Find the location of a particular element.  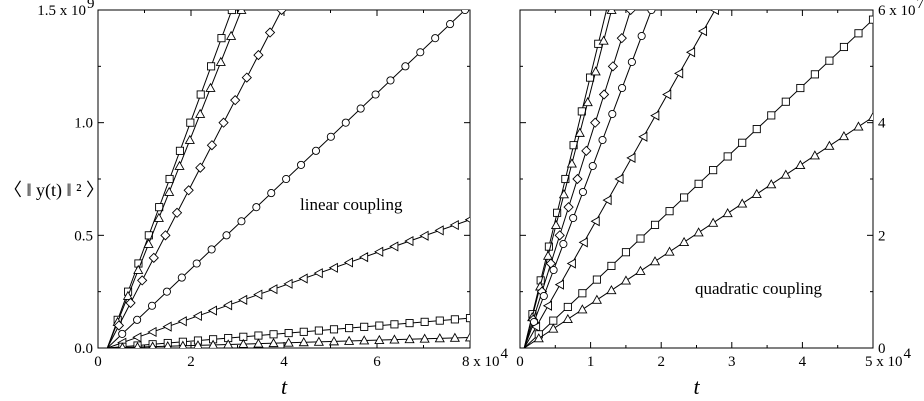

y-tick-label: 2 is located at coordinates (882, 236).